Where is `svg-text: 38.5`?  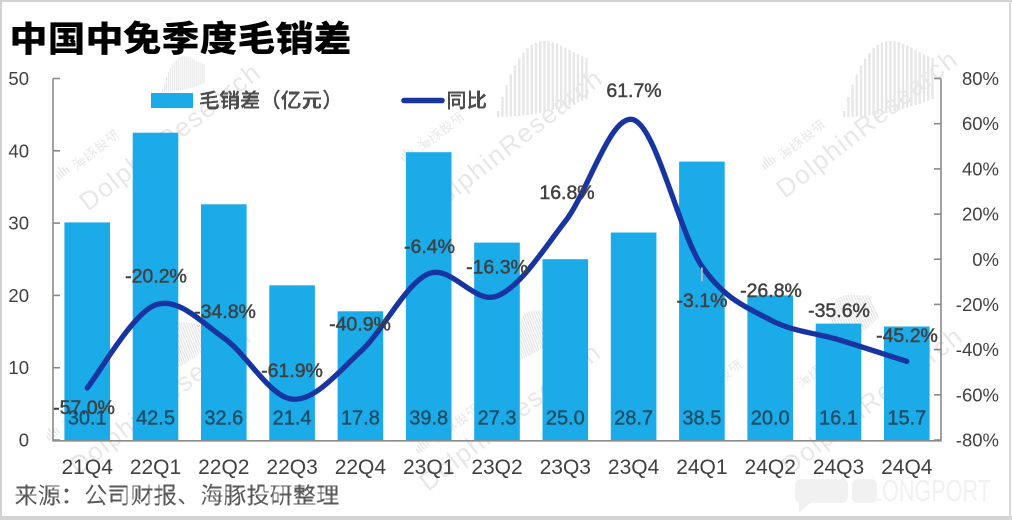
svg-text: 38.5 is located at coordinates (701, 418).